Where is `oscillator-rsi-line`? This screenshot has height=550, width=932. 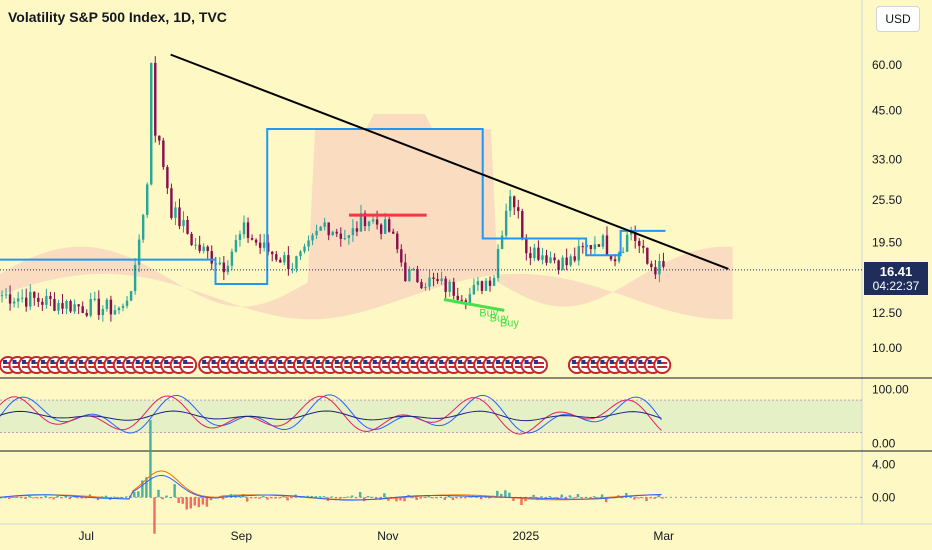 oscillator-rsi-line is located at coordinates (331, 416).